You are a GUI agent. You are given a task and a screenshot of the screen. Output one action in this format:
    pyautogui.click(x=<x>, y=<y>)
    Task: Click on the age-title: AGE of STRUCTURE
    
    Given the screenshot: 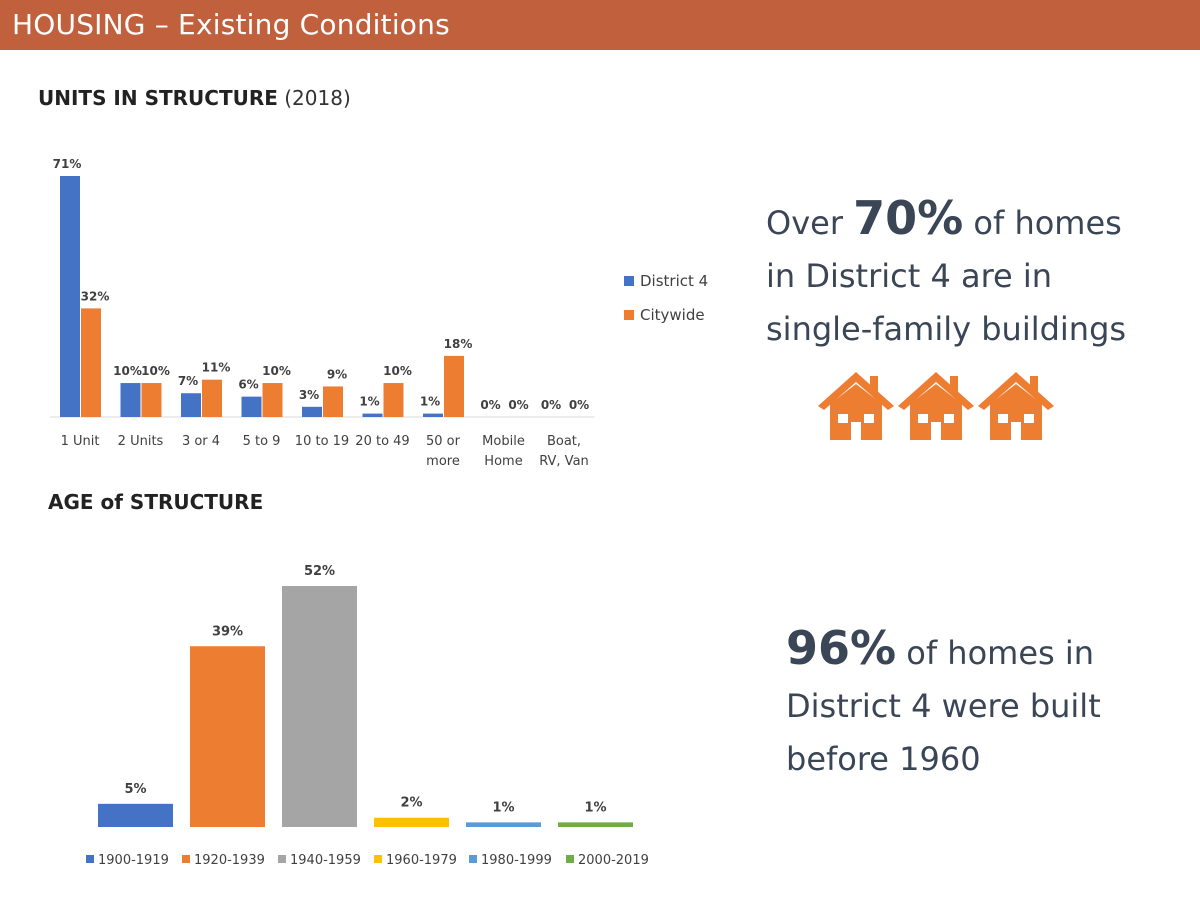 What is the action you would take?
    pyautogui.click(x=156, y=502)
    